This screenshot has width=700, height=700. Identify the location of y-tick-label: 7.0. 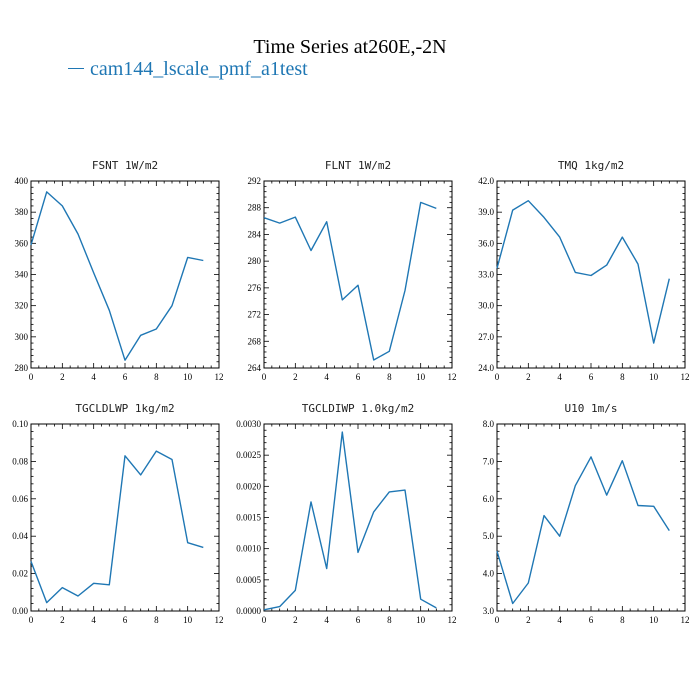
(489, 461).